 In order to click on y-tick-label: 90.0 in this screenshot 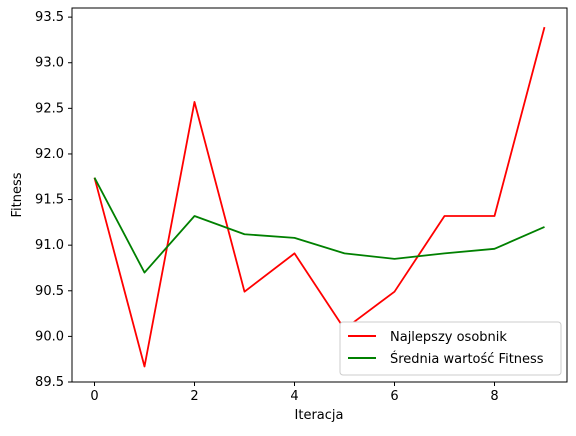, I will do `click(49, 336)`.